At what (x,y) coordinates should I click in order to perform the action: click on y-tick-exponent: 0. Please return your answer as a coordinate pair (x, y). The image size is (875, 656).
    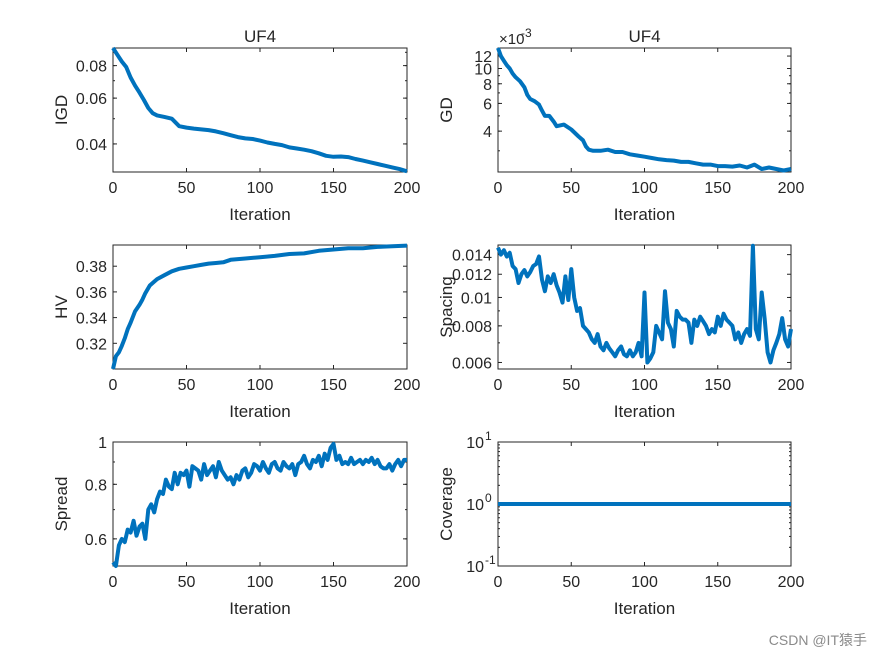
    Looking at the image, I should click on (488, 498).